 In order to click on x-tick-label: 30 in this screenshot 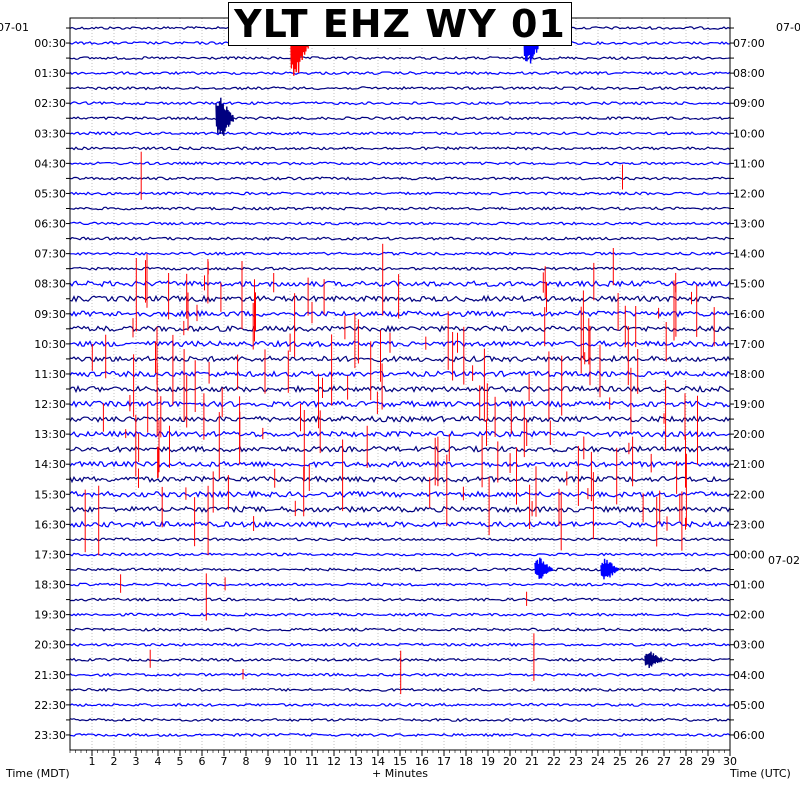, I will do `click(730, 761)`.